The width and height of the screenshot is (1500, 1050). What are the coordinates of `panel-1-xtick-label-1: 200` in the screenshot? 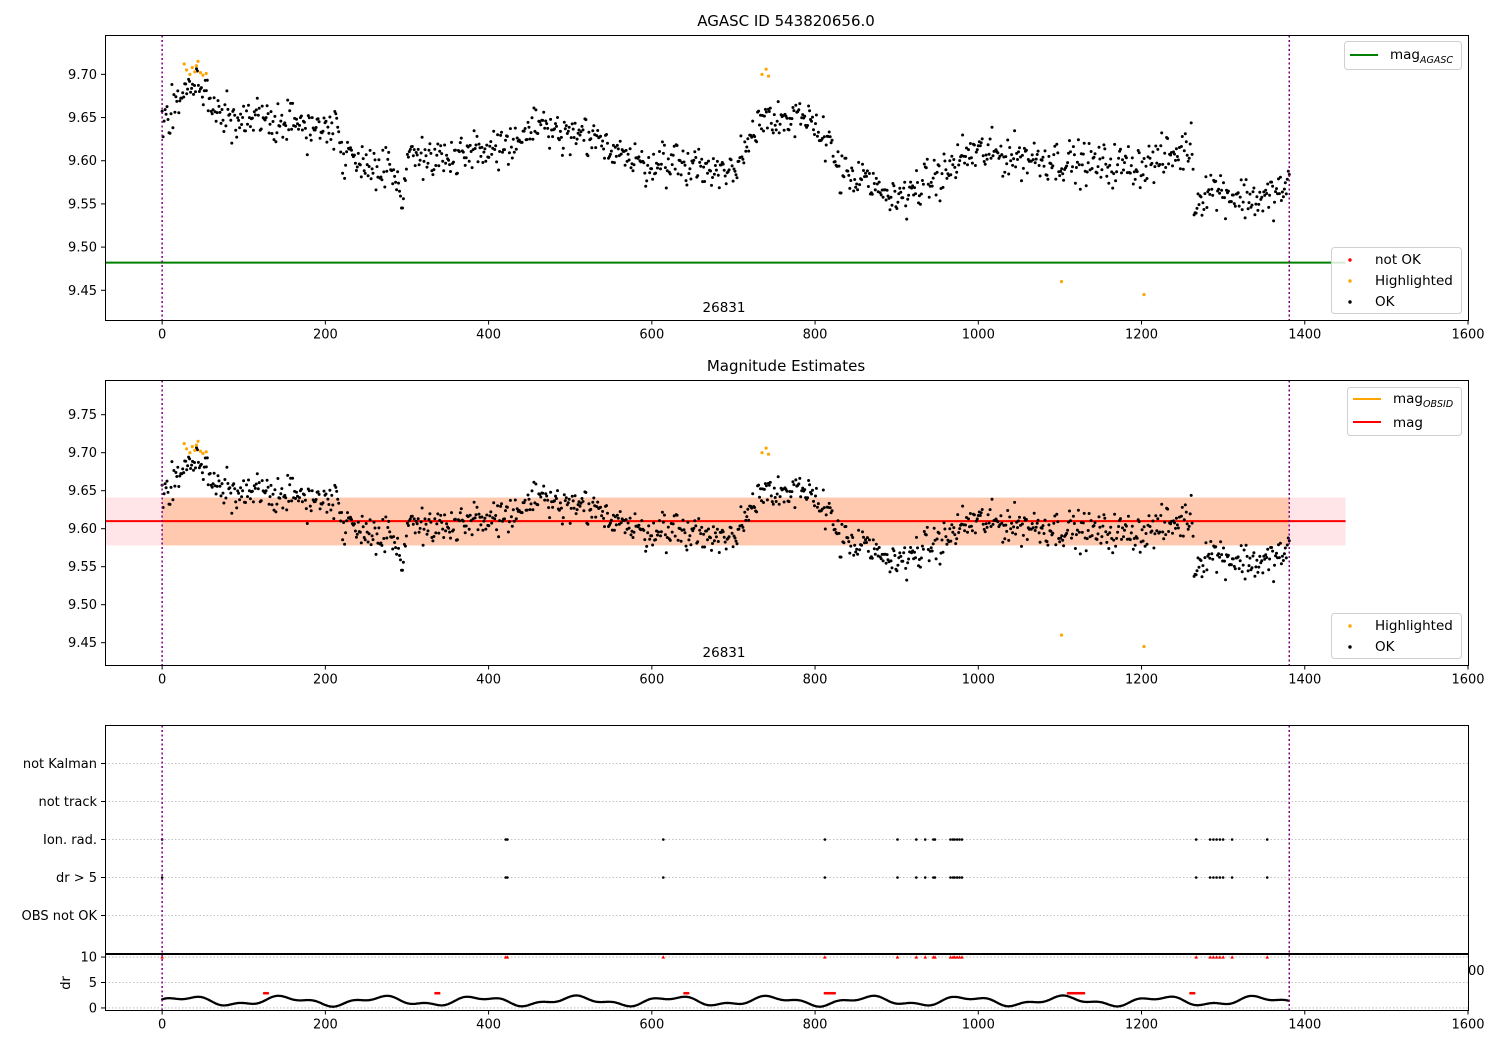 It's located at (325, 335).